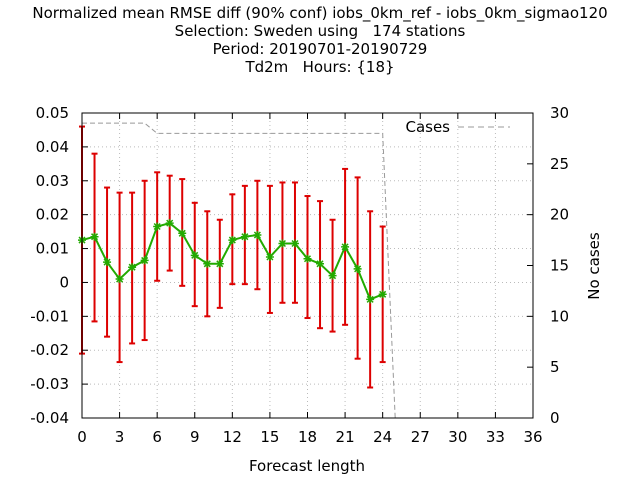 This screenshot has width=640, height=480. What do you see at coordinates (559, 316) in the screenshot?
I see `y2-tick-label: 10` at bounding box center [559, 316].